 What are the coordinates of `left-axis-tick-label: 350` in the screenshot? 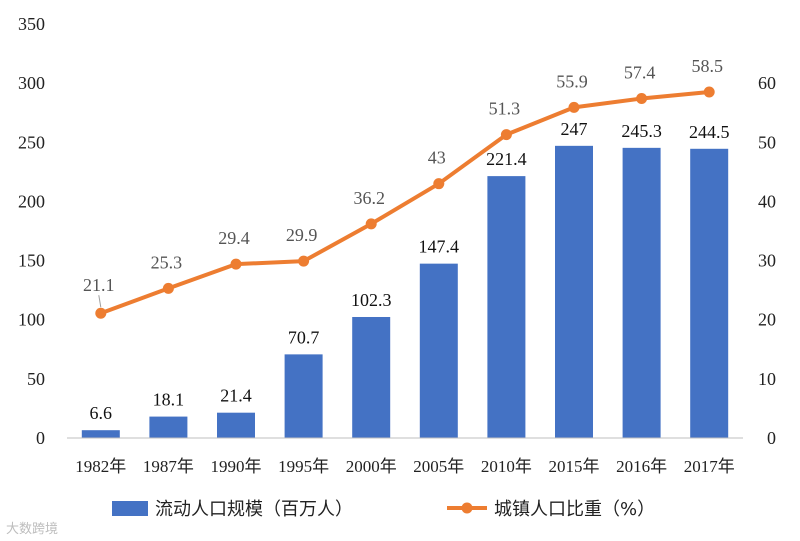 It's located at (31, 24).